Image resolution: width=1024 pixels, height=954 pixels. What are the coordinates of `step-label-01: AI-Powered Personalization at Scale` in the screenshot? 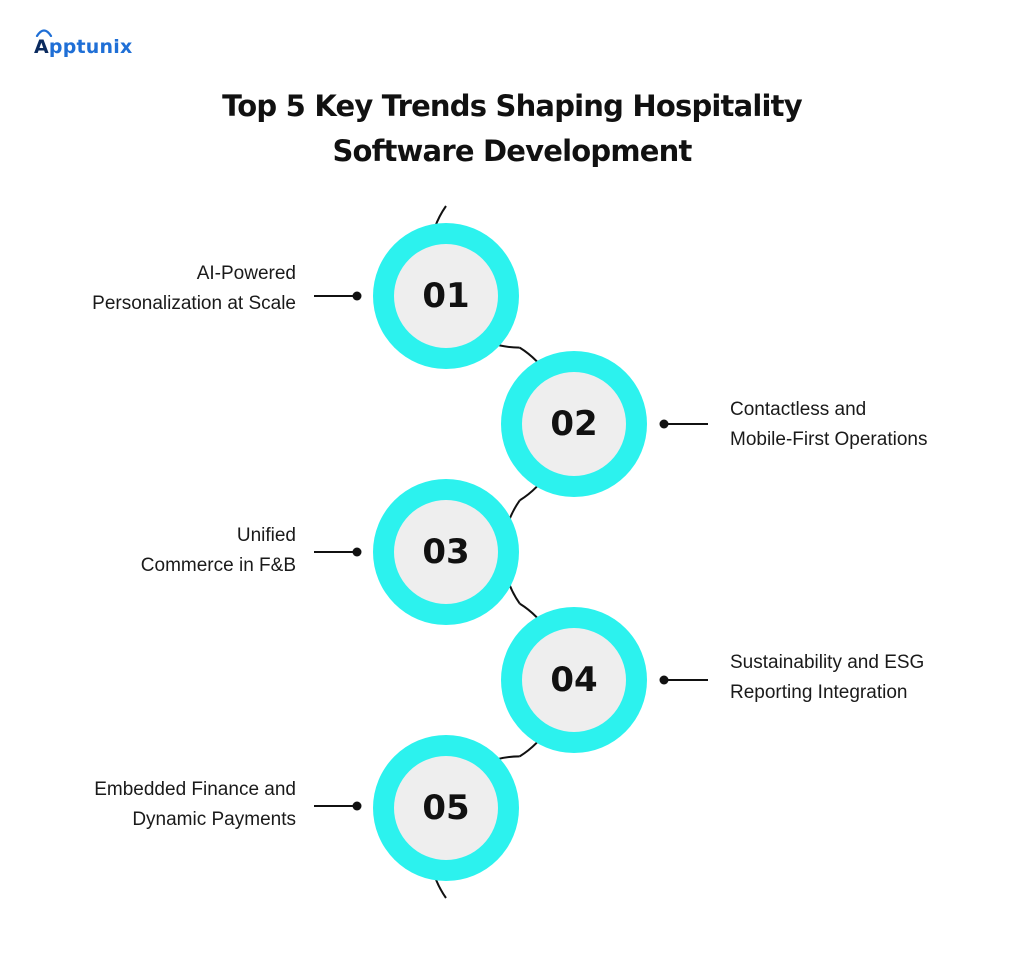 It's located at (148, 289).